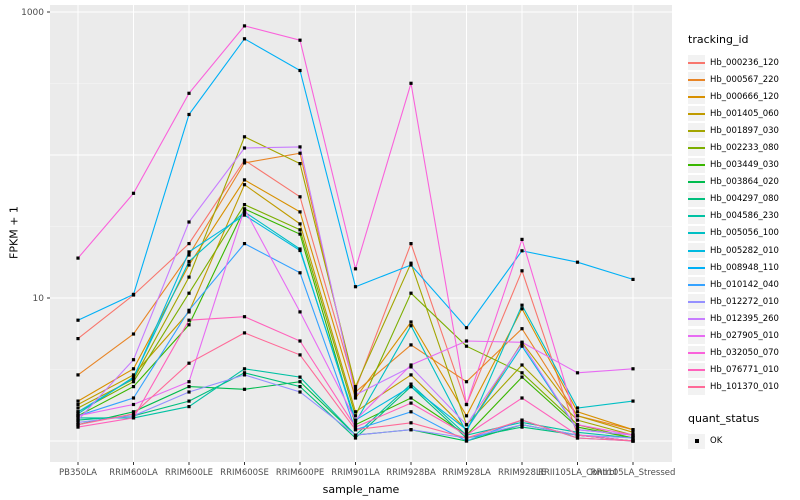 This screenshot has width=800, height=500. What do you see at coordinates (78, 473) in the screenshot?
I see `x-tick-label: PB350LA` at bounding box center [78, 473].